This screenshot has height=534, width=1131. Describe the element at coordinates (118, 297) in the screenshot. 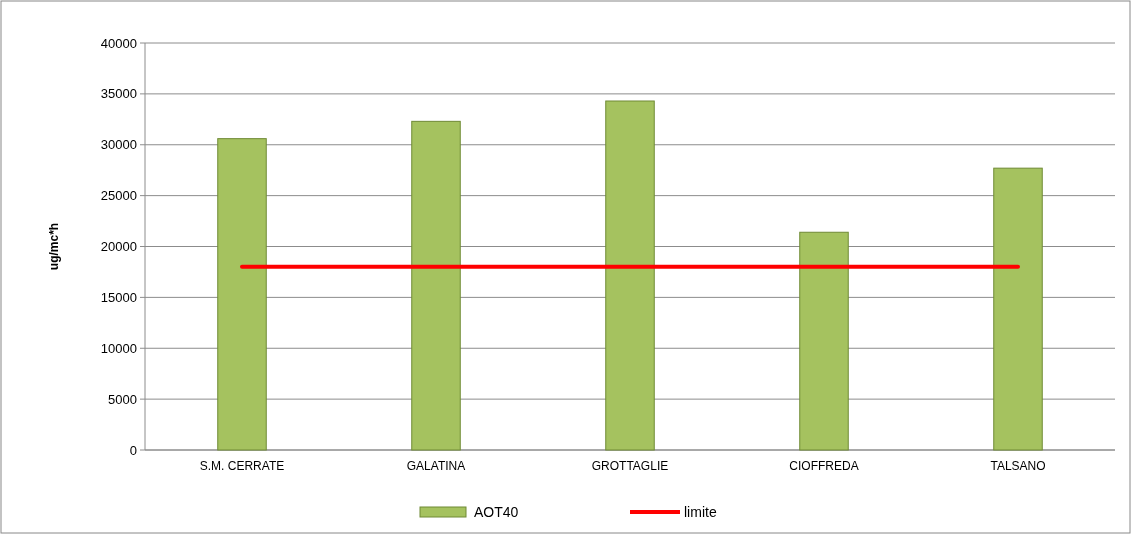

I see `y-tick-label: 15000` at that location.